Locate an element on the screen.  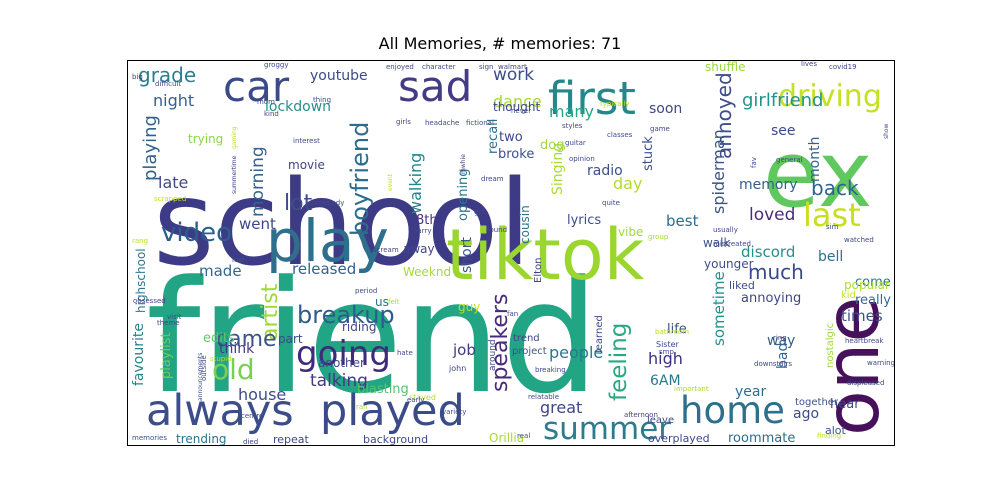
word-kind: kind is located at coordinates (271, 114).